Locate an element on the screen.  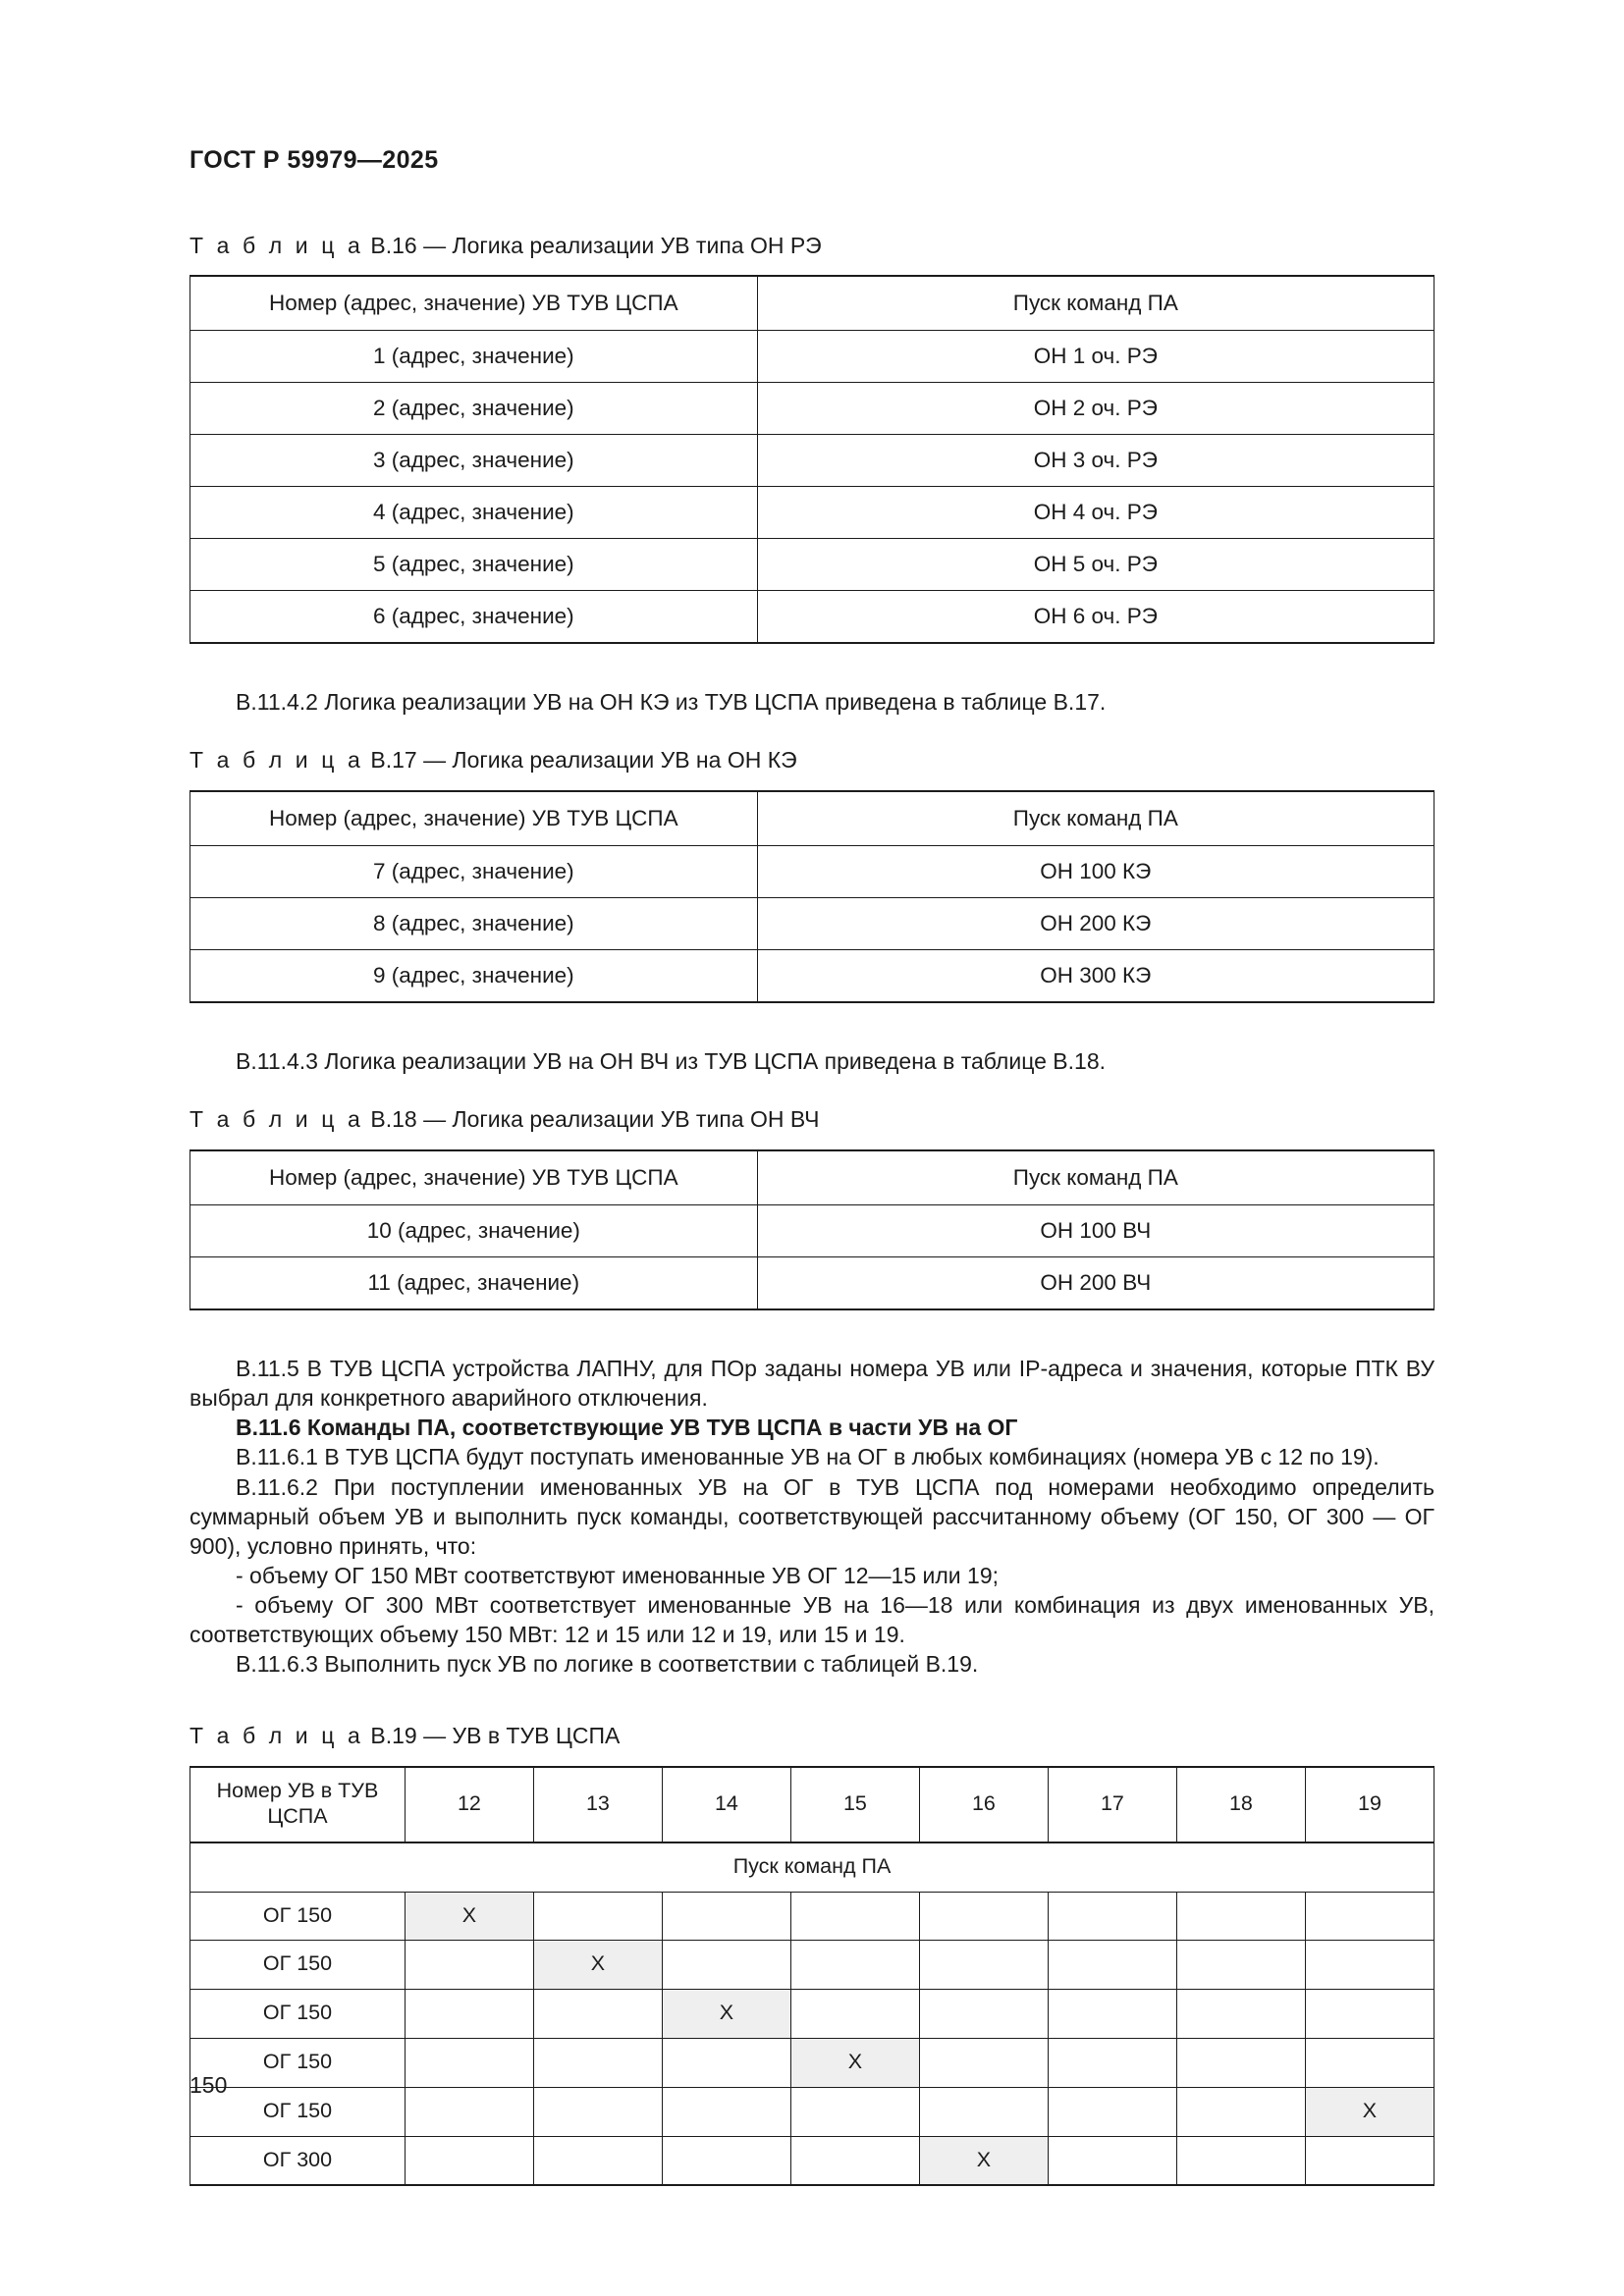
cell-number: 5 (адрес, значение) is located at coordinates (473, 565).